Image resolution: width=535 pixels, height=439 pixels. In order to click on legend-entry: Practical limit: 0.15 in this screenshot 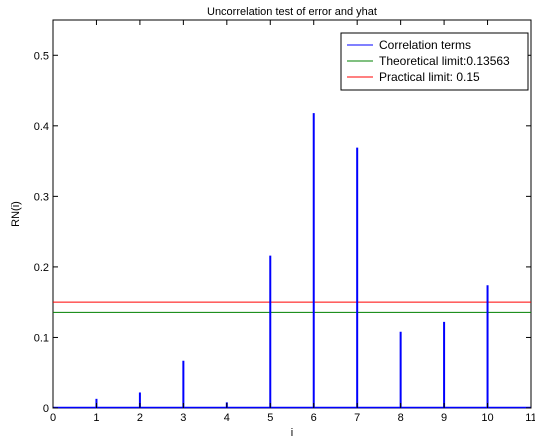, I will do `click(429, 77)`.